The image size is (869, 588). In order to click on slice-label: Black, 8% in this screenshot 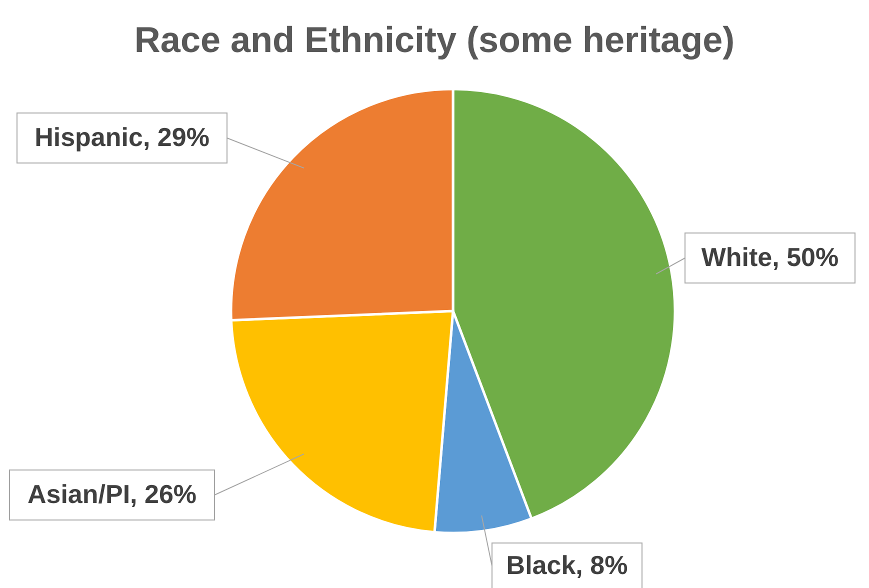, I will do `click(567, 565)`.